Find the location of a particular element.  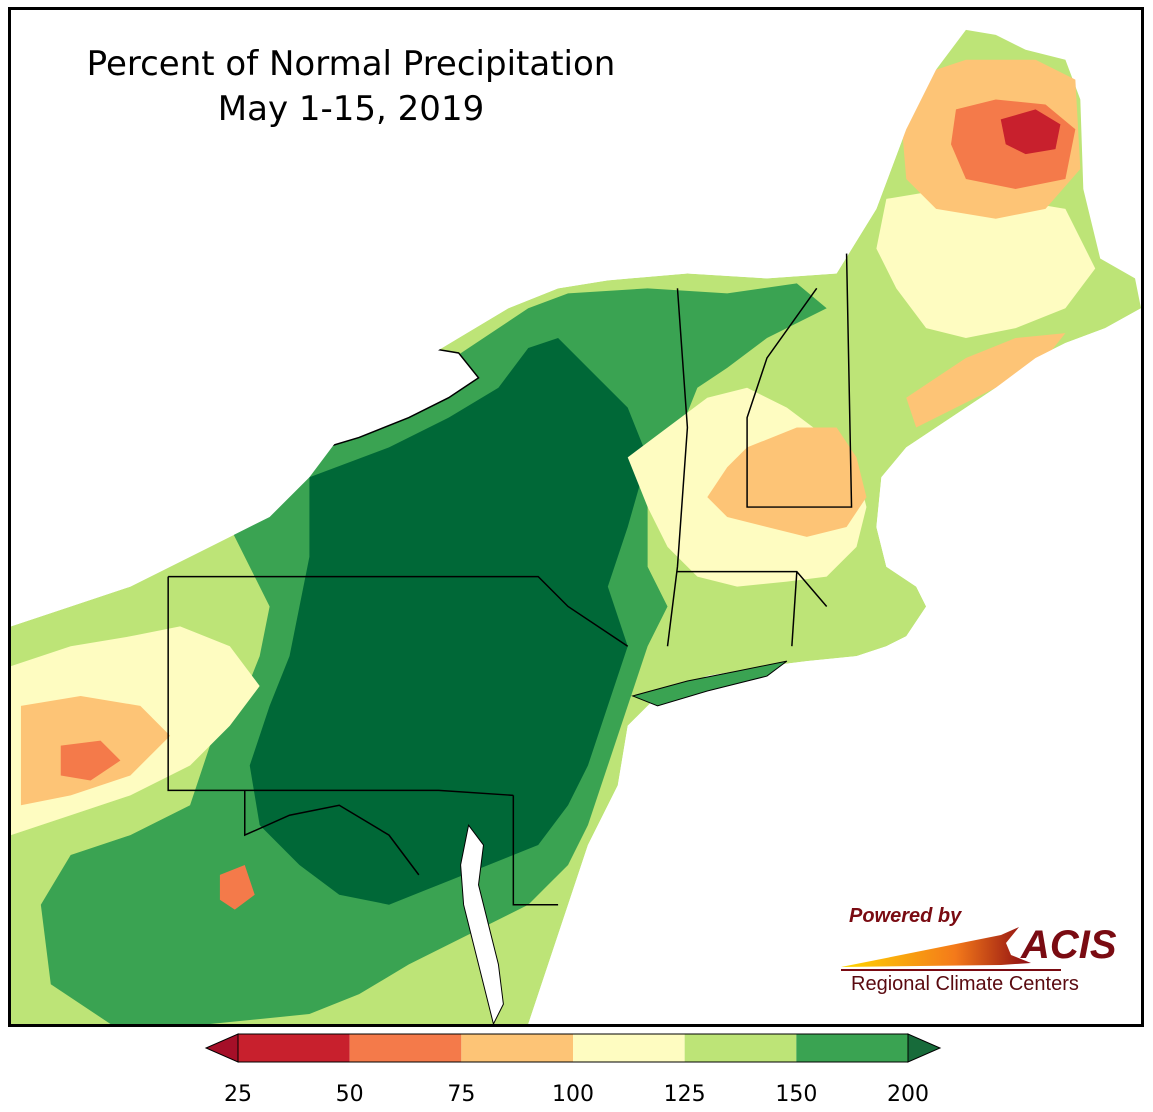

map-subtitle: May 1-15, 2019 is located at coordinates (351, 109).